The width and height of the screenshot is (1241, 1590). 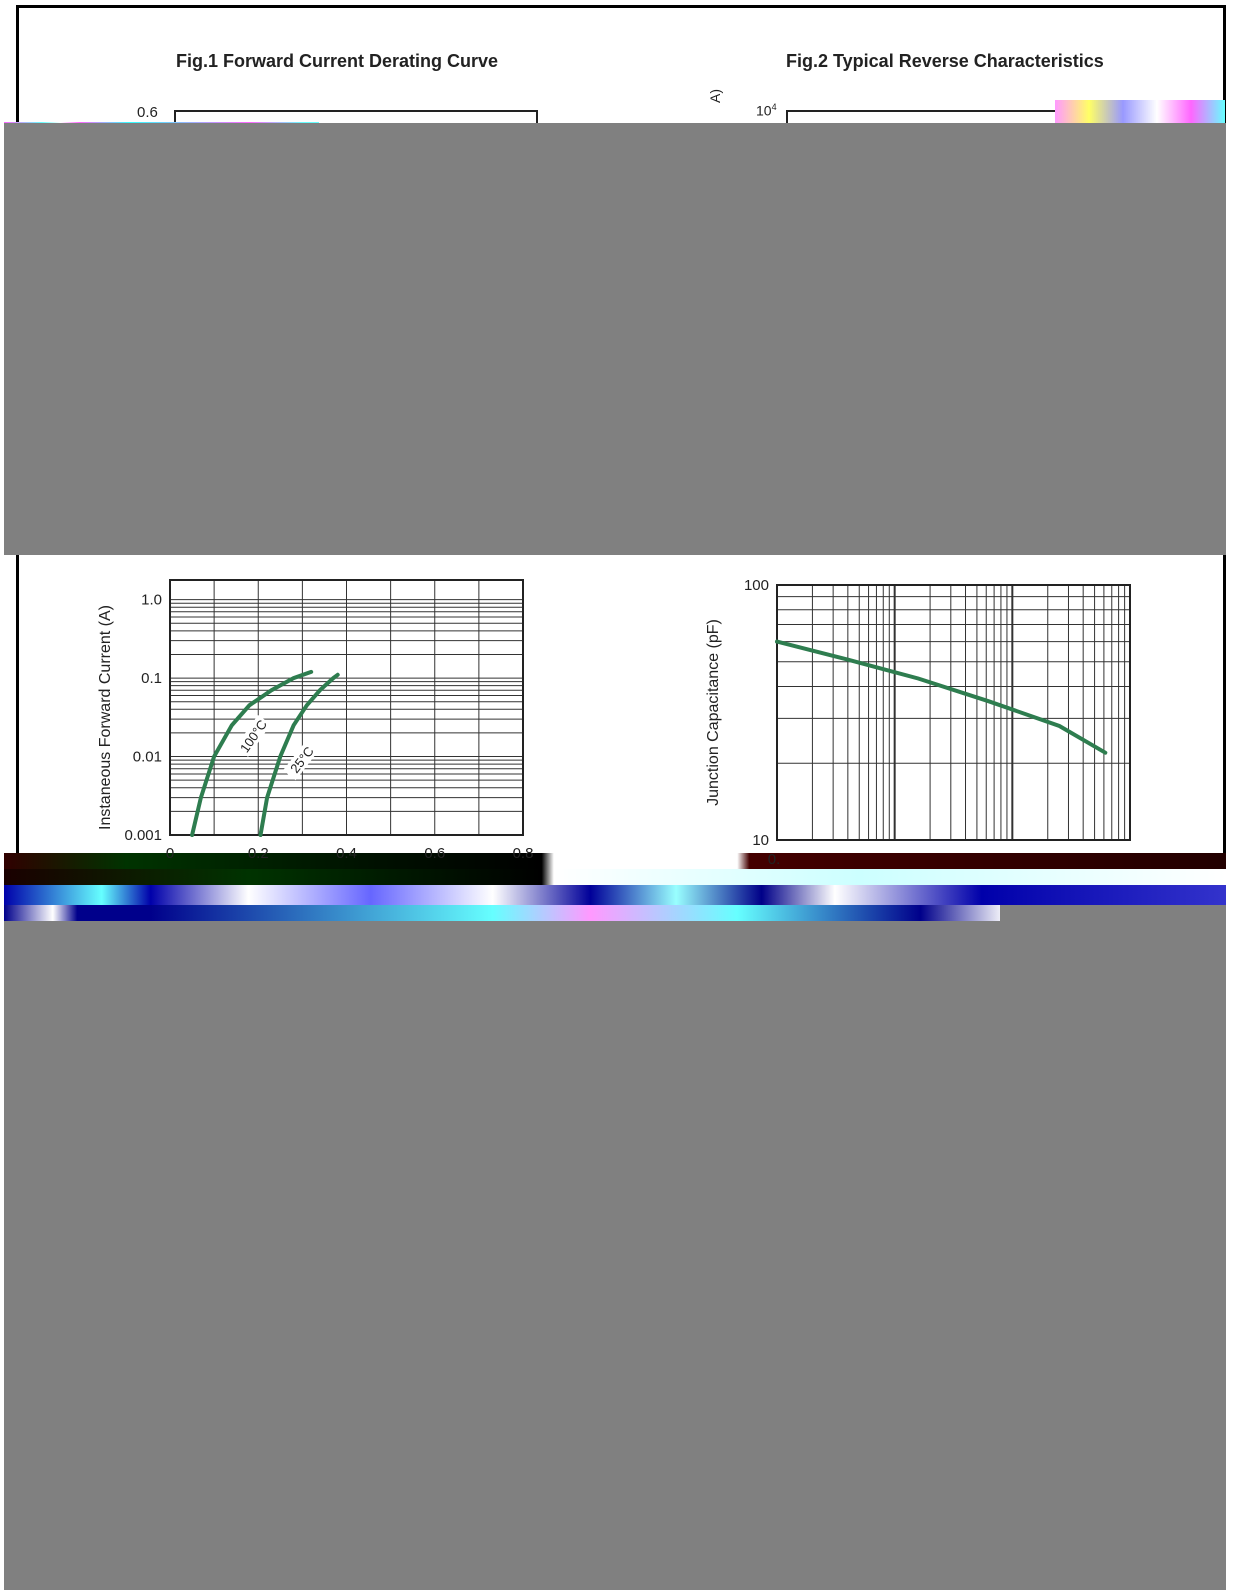 I want to click on fig2-ylabel-fragment: A), so click(x=715, y=96).